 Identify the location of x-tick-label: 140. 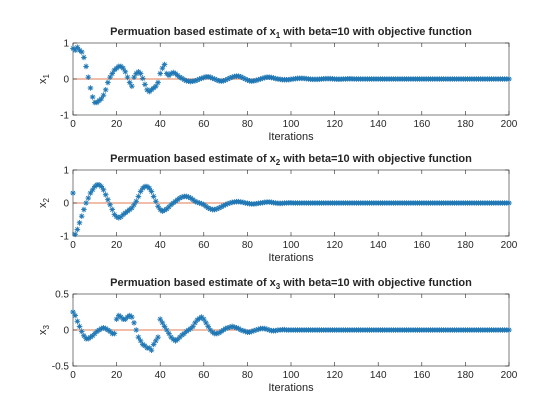
(378, 375).